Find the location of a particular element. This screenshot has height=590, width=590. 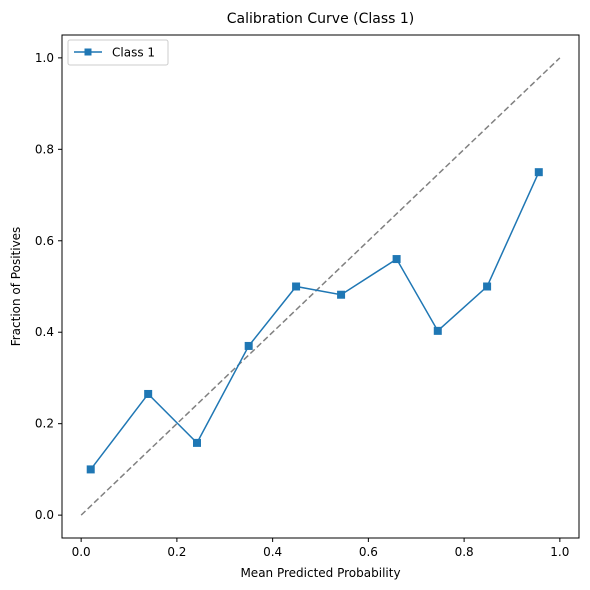

x-tick-label: 1.0 is located at coordinates (559, 552).